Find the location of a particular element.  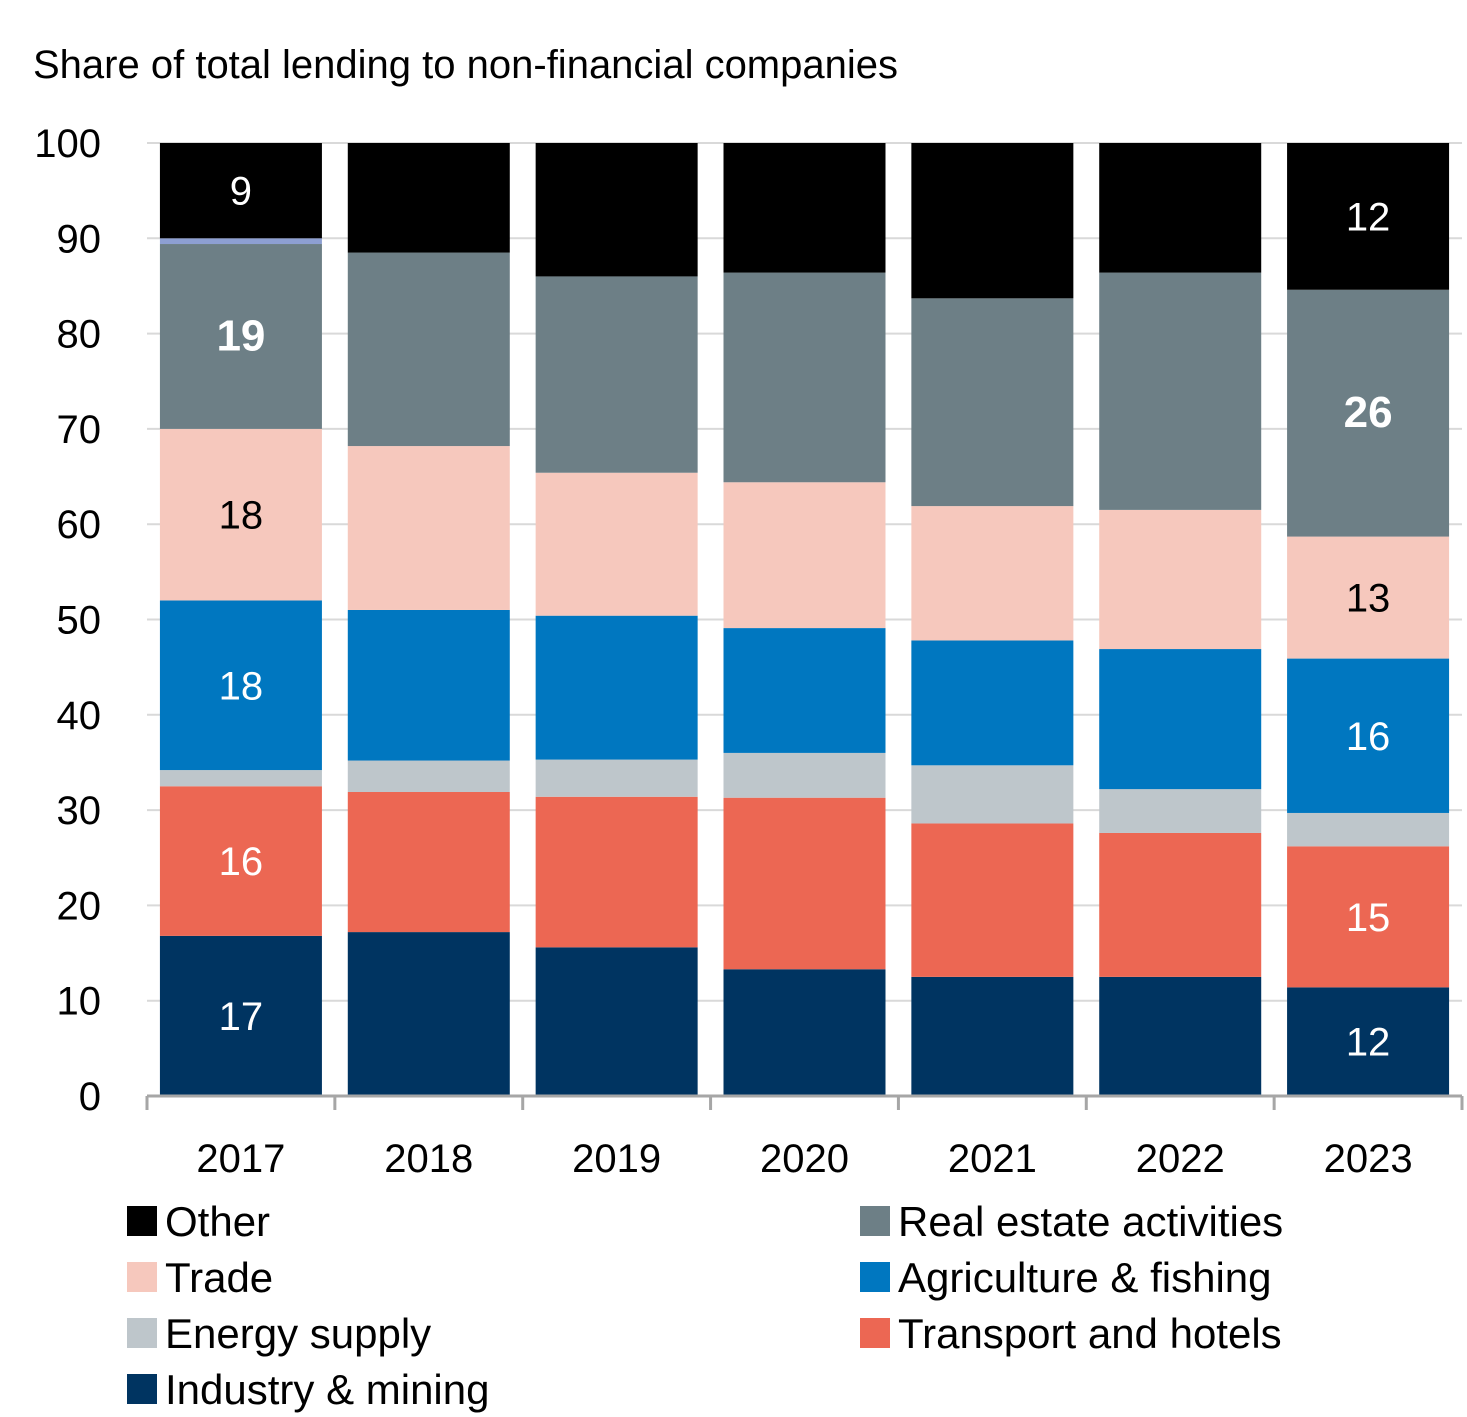

y-axis-tick-labels: 0 10 20 30 40 50 60 70 80 90 100 is located at coordinates (67, 620).